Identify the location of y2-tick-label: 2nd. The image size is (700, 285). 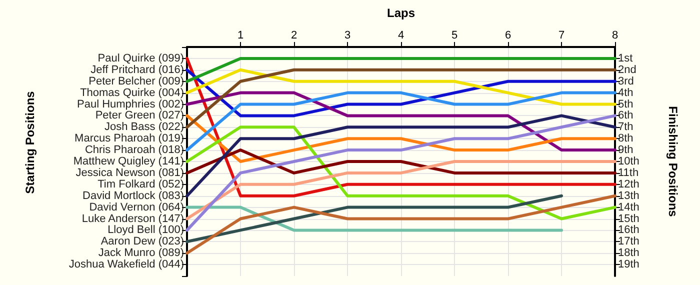
(627, 70).